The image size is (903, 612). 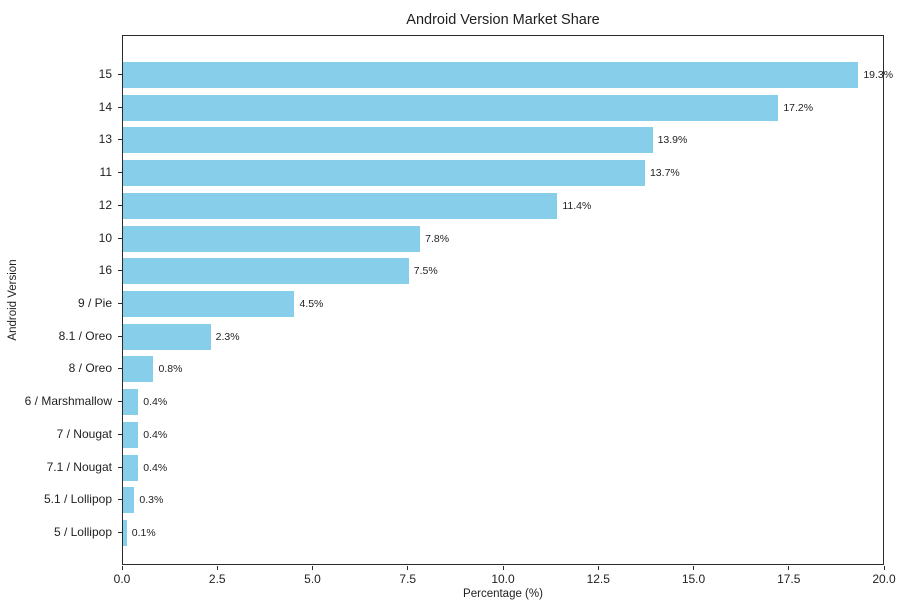 What do you see at coordinates (598, 579) in the screenshot?
I see `x-tick-label: 12.5` at bounding box center [598, 579].